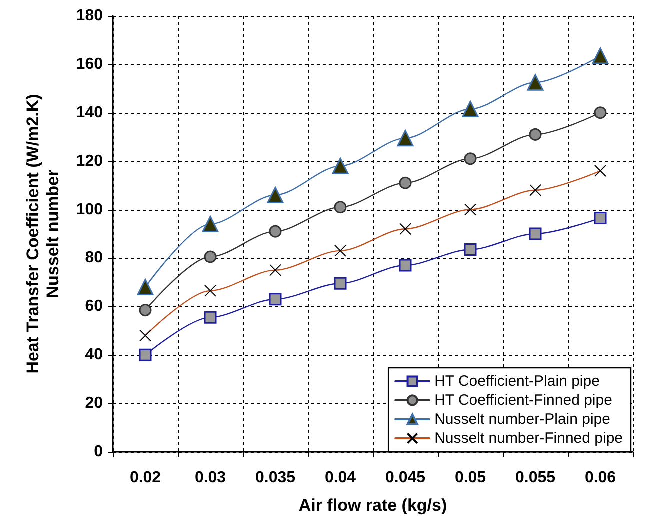  I want to click on x-tick-label: 0.045, so click(405, 478).